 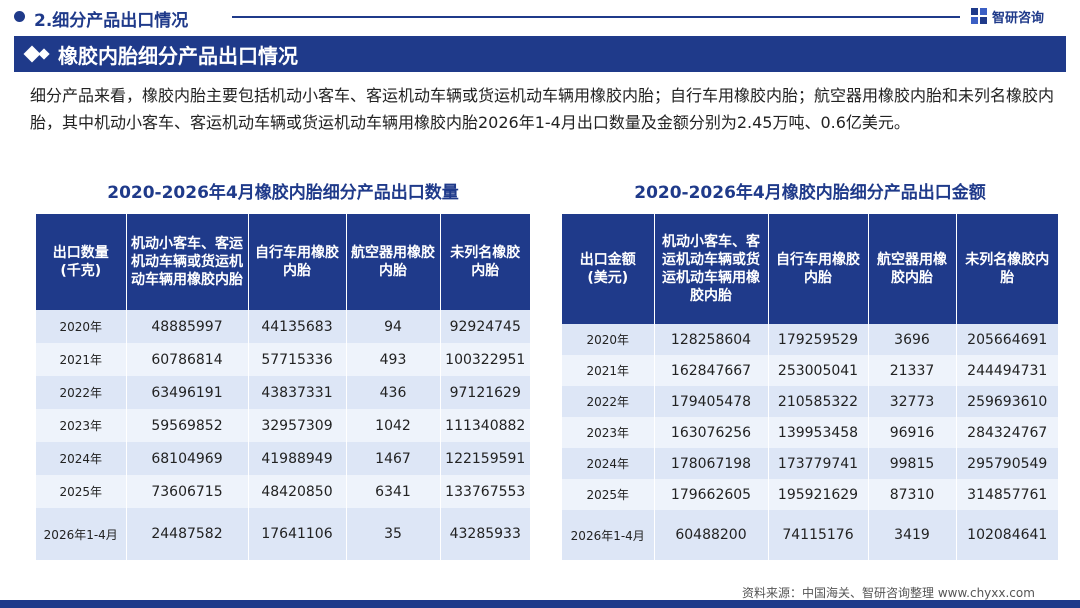 I want to click on table-cell: 17641106, so click(x=296, y=534).